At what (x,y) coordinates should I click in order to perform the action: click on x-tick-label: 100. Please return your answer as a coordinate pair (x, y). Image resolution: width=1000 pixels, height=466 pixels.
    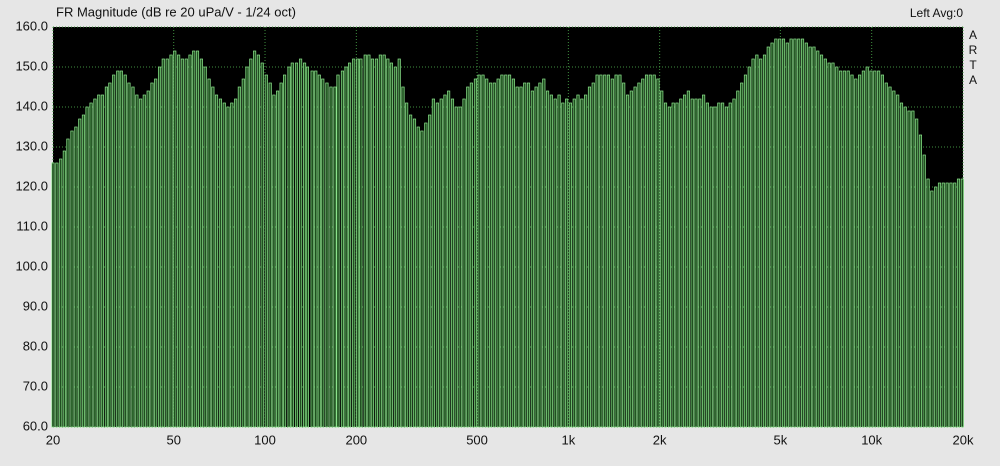
    Looking at the image, I should click on (265, 439).